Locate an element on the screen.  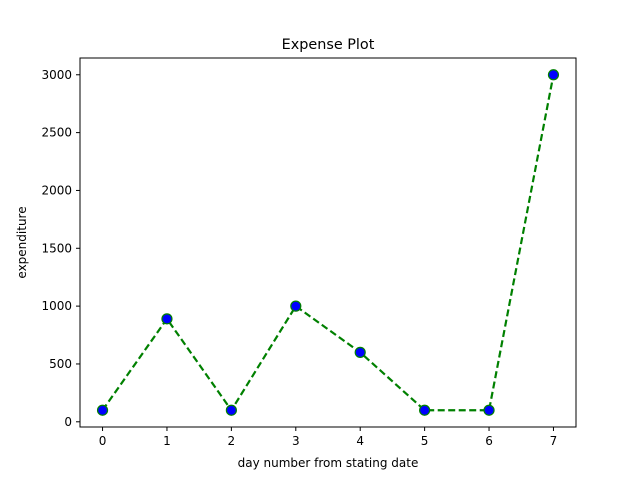
x-tick-label: 3 is located at coordinates (296, 441).